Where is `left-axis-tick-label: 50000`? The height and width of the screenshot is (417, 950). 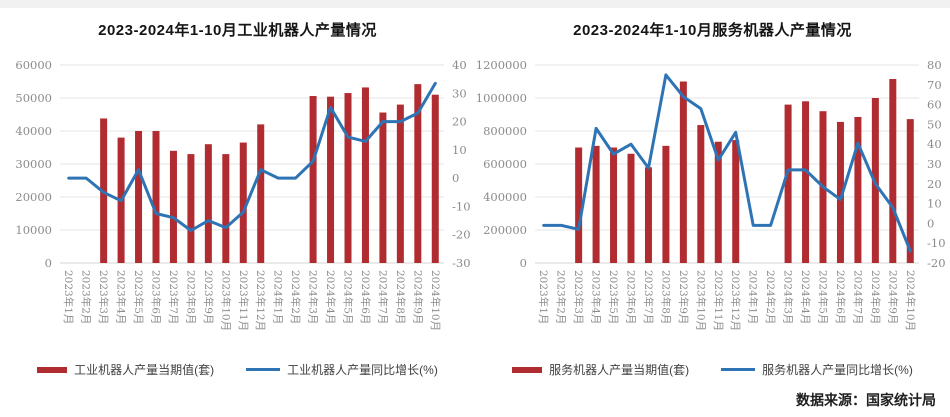
left-axis-tick-label: 50000 is located at coordinates (33, 98).